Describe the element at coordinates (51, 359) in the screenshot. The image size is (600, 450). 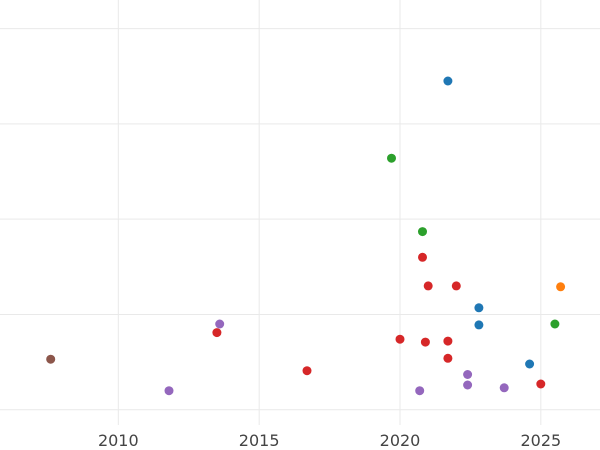
I see `data-point-brown` at that location.